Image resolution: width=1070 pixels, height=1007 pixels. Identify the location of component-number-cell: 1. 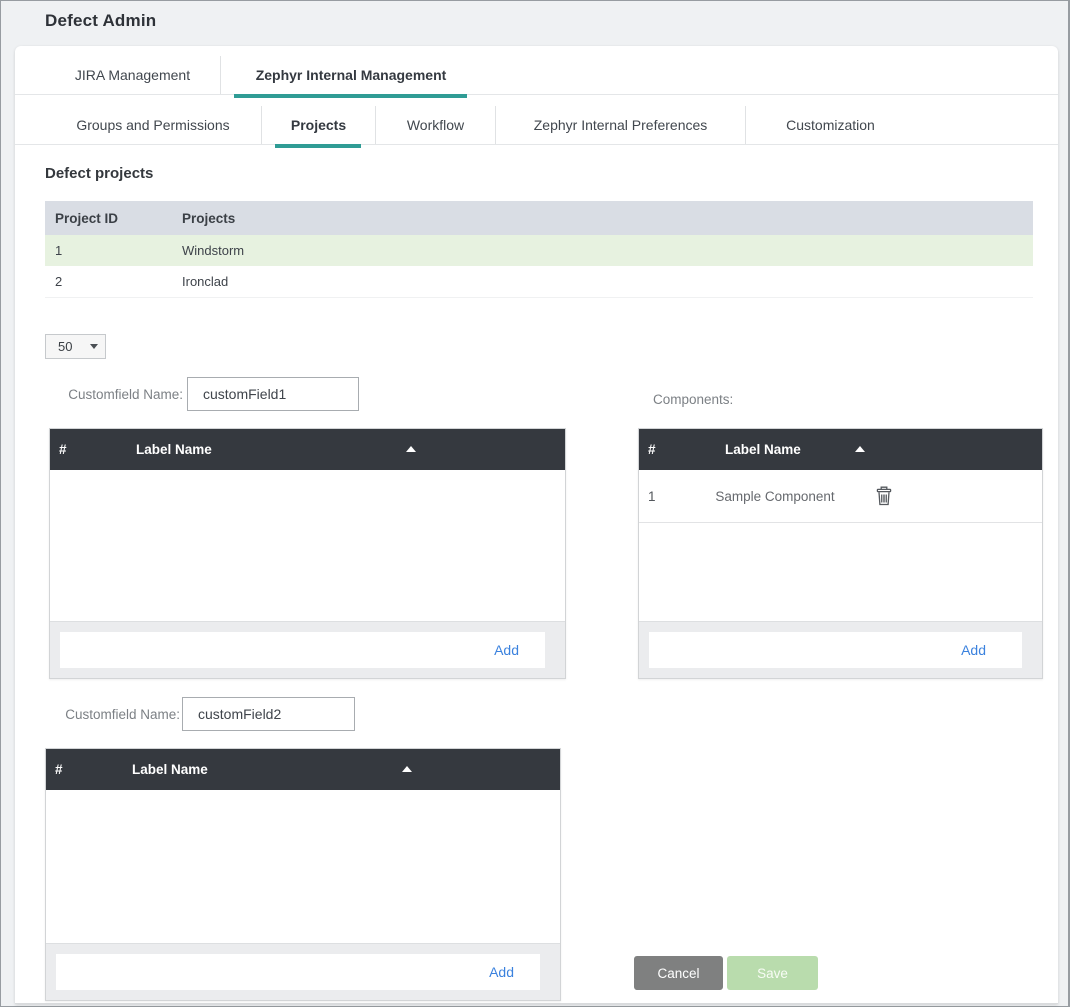
(652, 496).